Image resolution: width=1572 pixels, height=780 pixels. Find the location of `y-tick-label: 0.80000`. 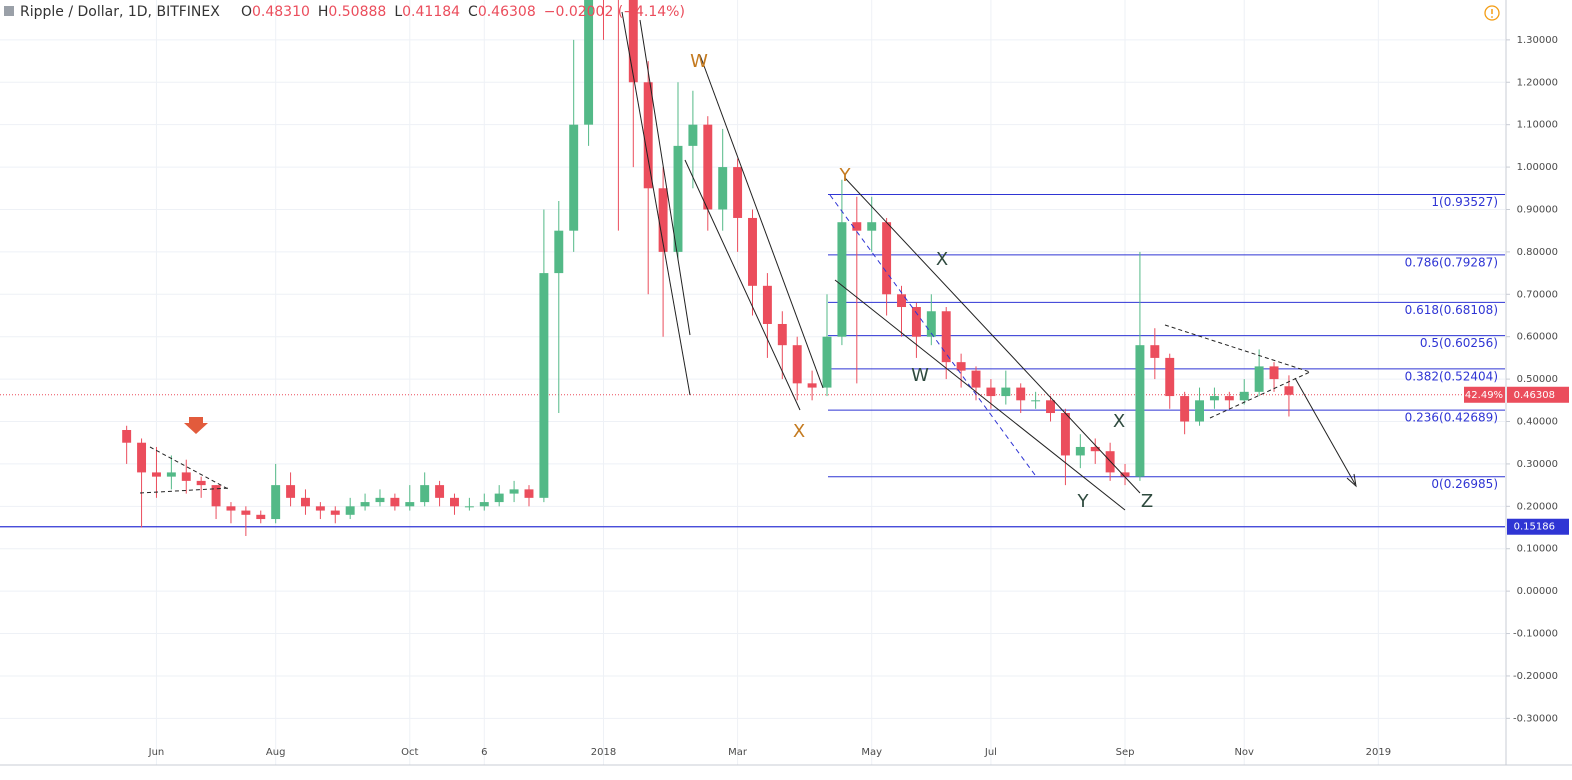

y-tick-label: 0.80000 is located at coordinates (1537, 252).